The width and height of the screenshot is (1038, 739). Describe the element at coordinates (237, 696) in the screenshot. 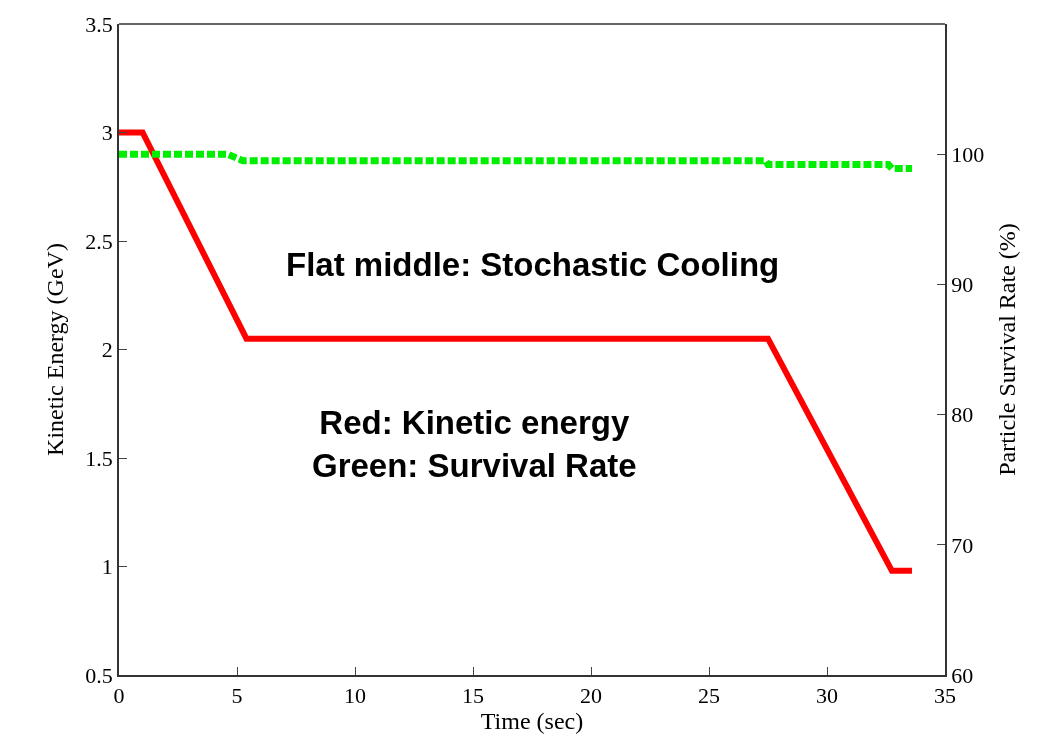

I see `x-tick-label: 5` at that location.